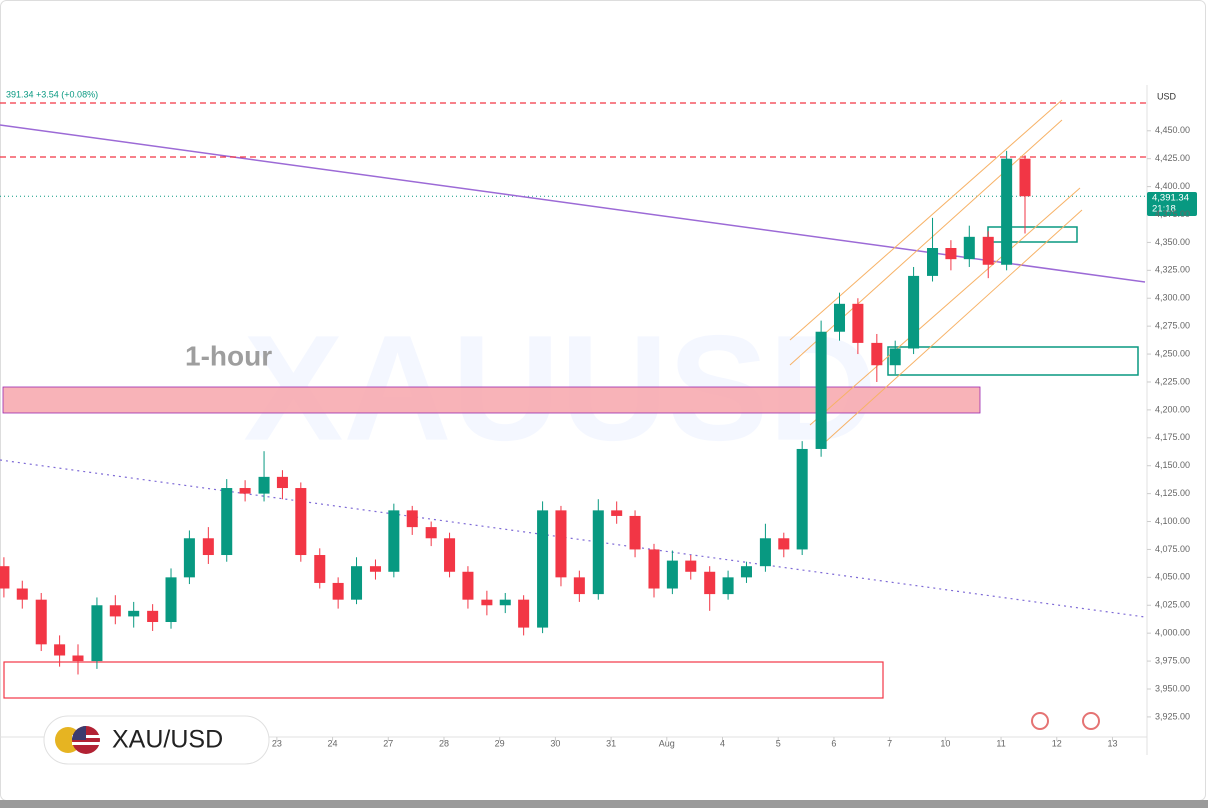 The width and height of the screenshot is (1208, 808). Describe the element at coordinates (1013, 361) in the screenshot. I see `order-block` at that location.